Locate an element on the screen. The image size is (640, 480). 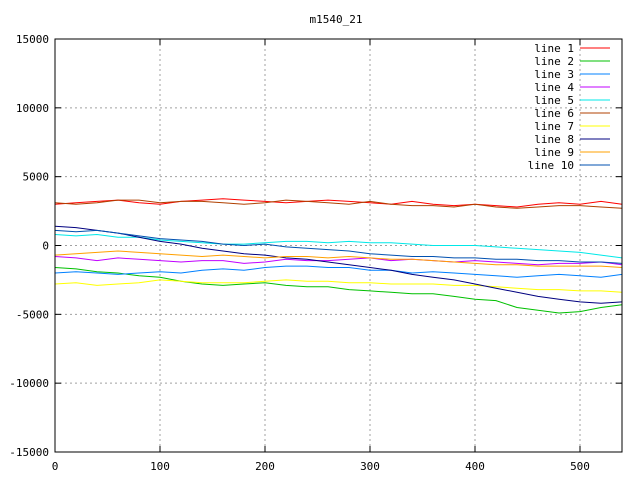
legend-label: line 9 is located at coordinates (554, 152).